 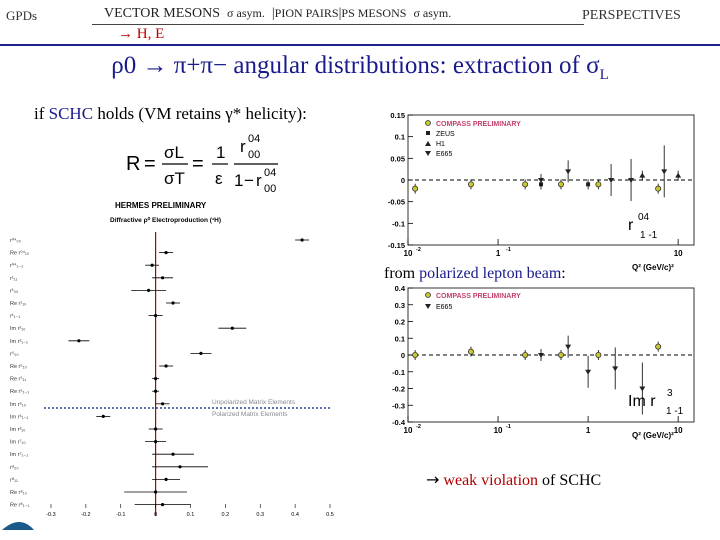 What do you see at coordinates (330, 515) in the screenshot?
I see `hermes-x-tick-label-8: 0.5` at bounding box center [330, 515].